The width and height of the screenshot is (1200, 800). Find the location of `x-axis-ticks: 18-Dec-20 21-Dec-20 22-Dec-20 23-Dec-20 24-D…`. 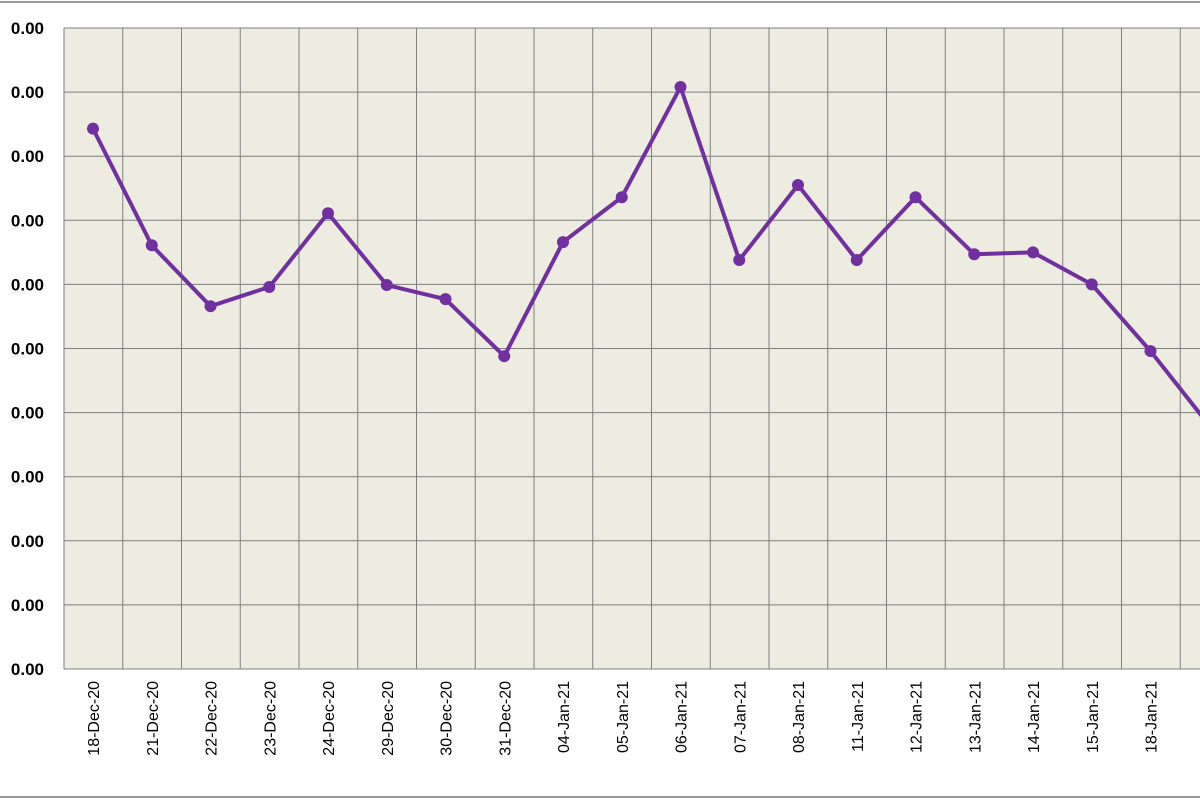

x-axis-ticks: 18-Dec-20 21-Dec-20 22-Dec-20 23-Dec-20 24-D… is located at coordinates (623, 718).